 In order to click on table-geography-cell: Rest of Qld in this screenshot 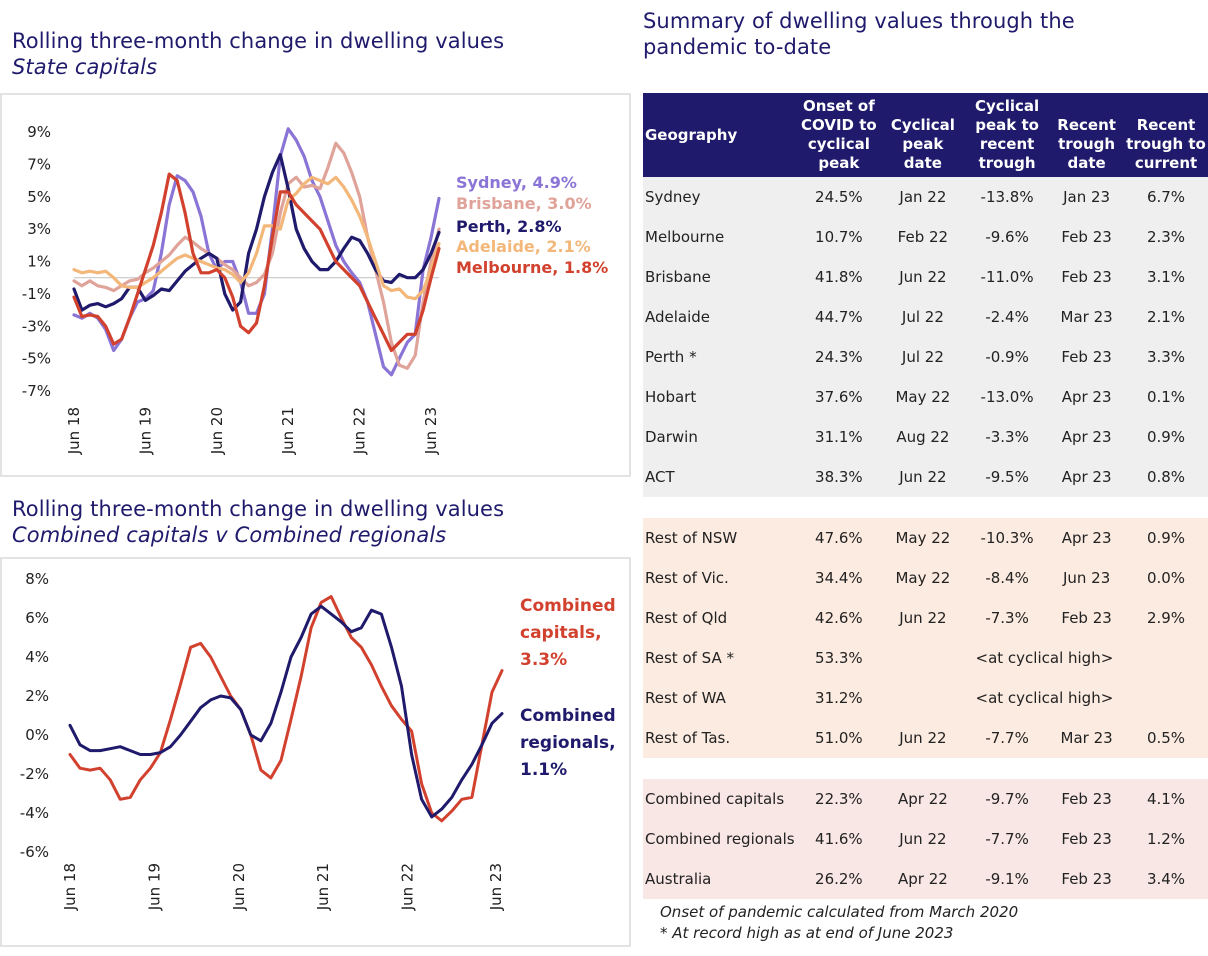, I will do `click(720, 618)`.